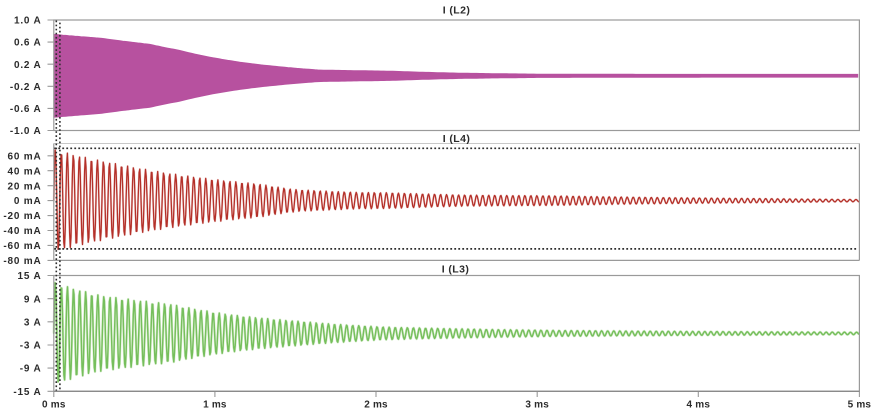 This screenshot has height=419, width=877. Describe the element at coordinates (26, 87) in the screenshot. I see `svg-text: -0.2 A` at that location.